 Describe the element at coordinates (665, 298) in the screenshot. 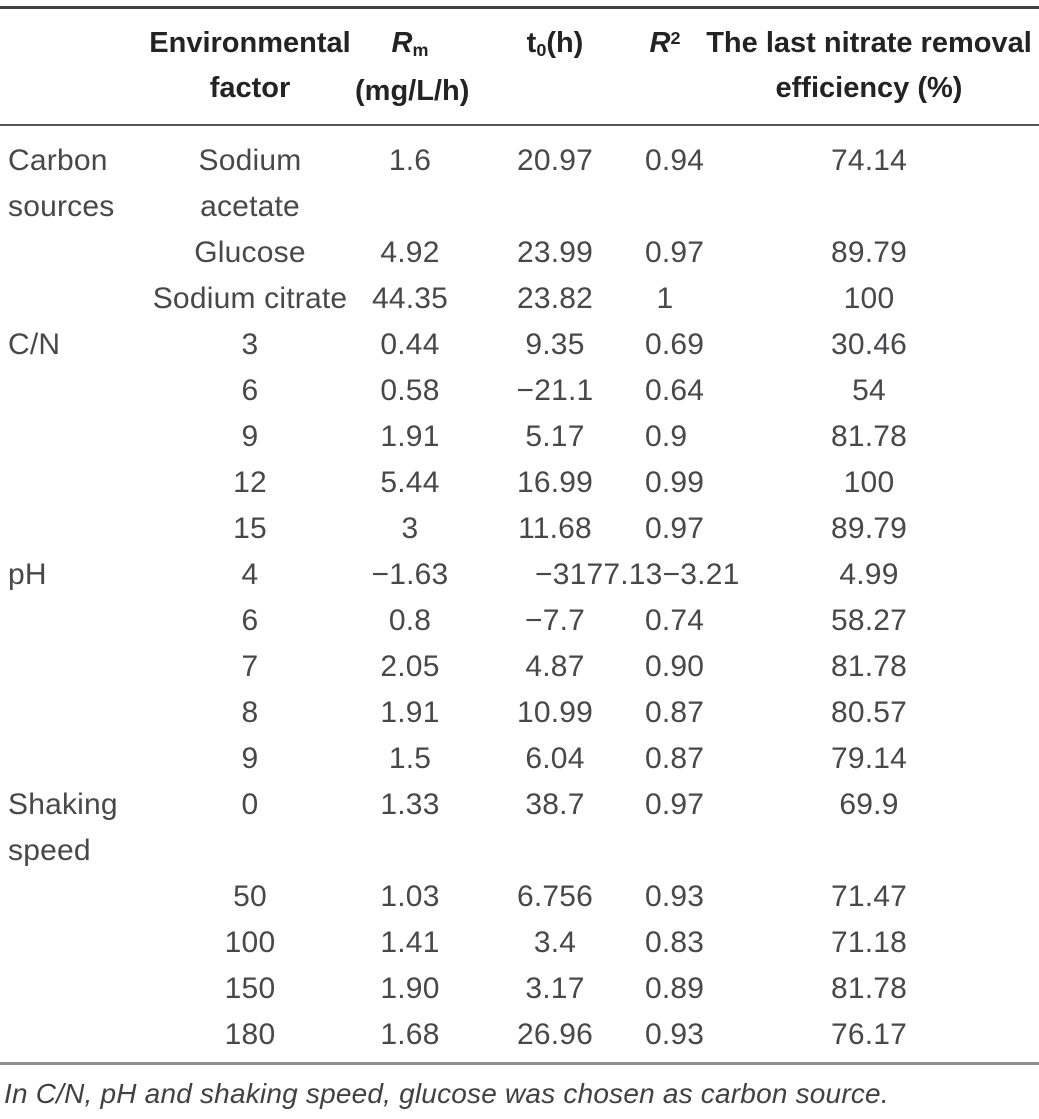

I see `cell-r2: 1` at that location.